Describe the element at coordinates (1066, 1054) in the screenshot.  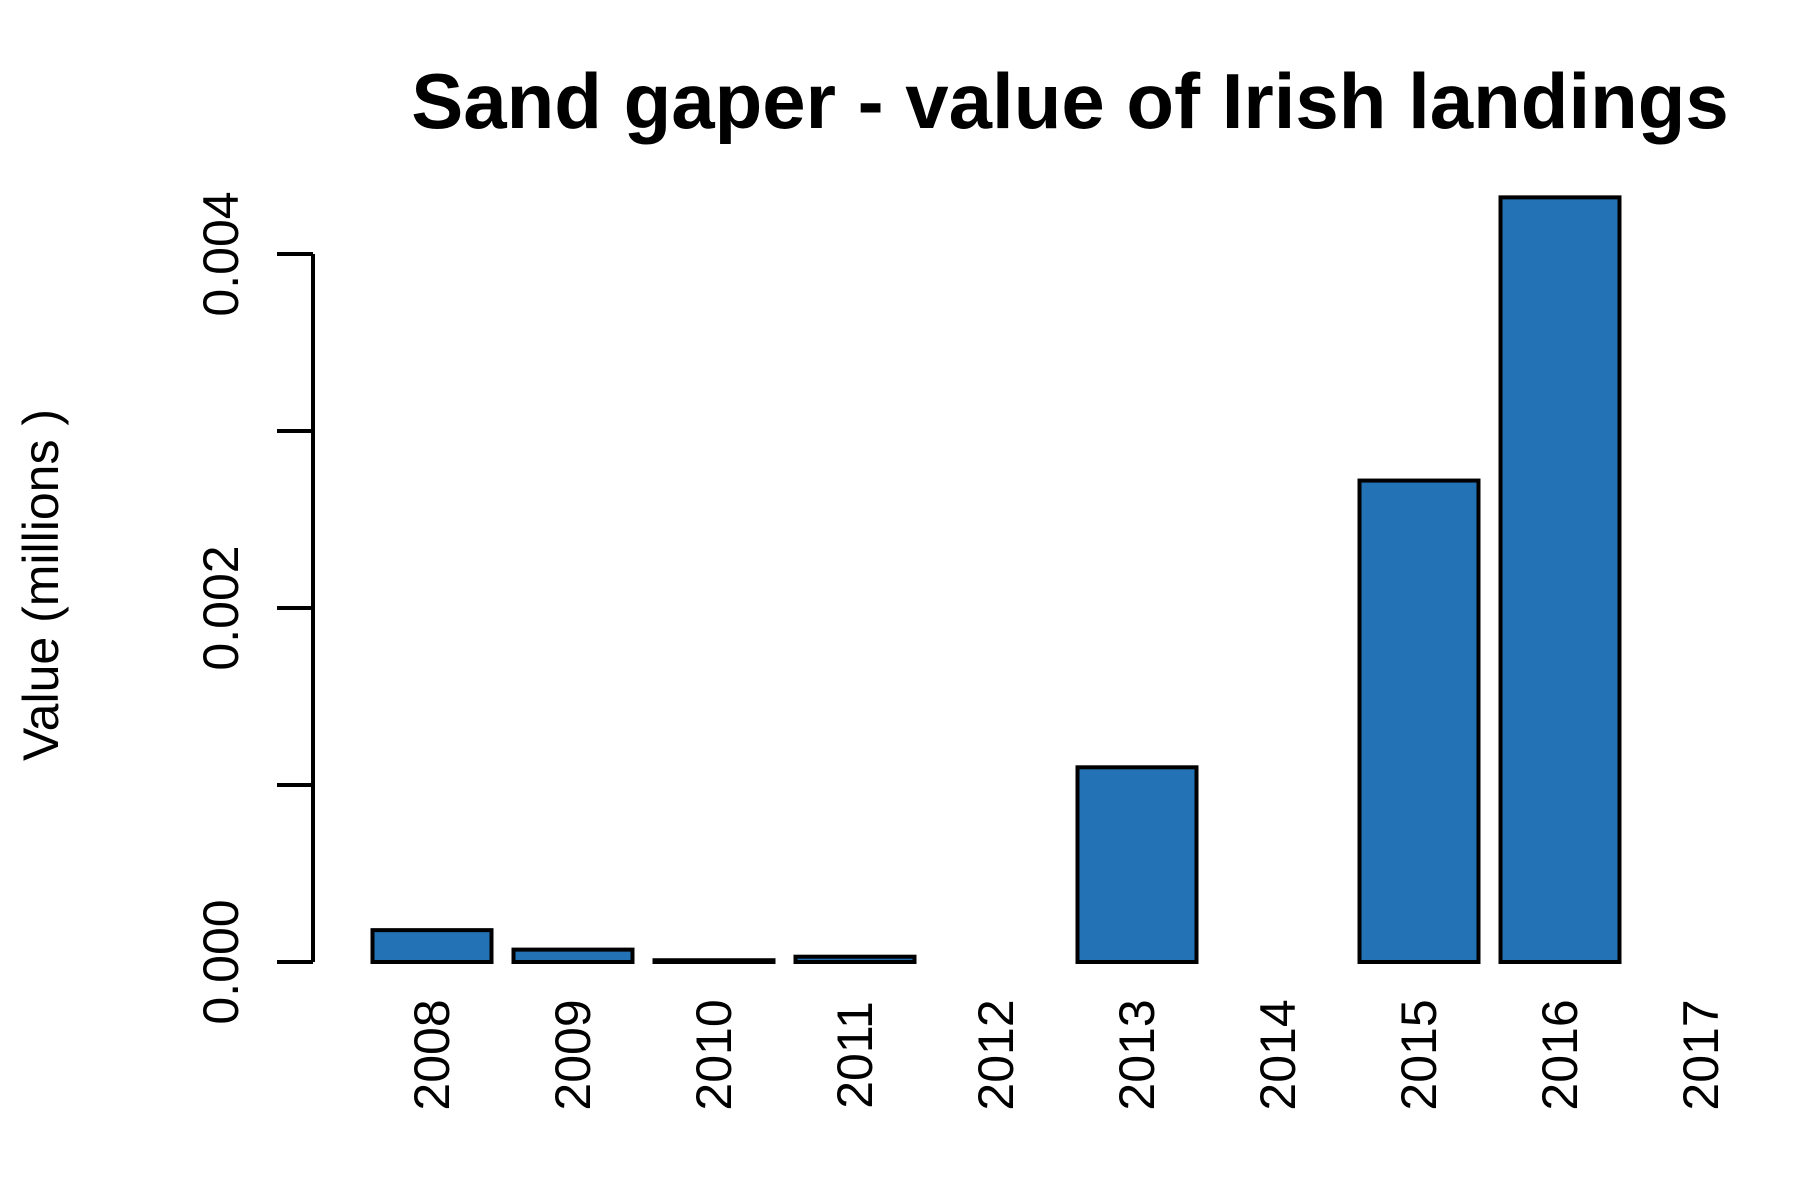
I see `x-axis-tick-labels: 2008 2009 2010 2011 2012 2013 2014 2015 2016 2017` at that location.